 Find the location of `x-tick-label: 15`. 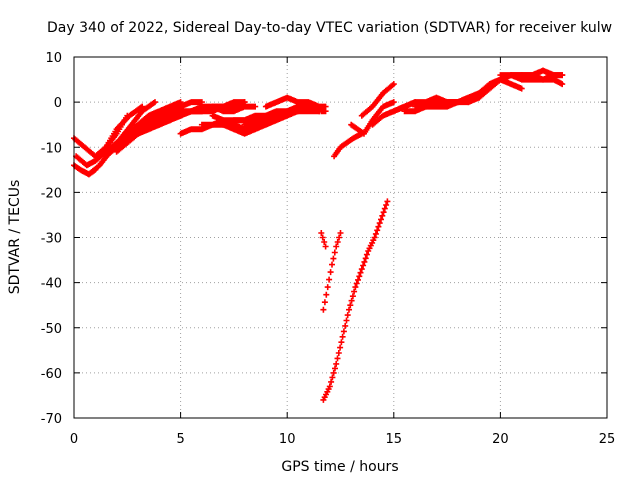

x-tick-label: 15 is located at coordinates (394, 439).